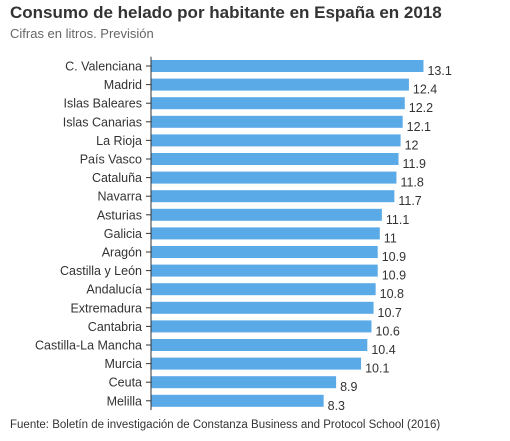  What do you see at coordinates (123, 364) in the screenshot?
I see `category-label-murcia: Murcia` at bounding box center [123, 364].